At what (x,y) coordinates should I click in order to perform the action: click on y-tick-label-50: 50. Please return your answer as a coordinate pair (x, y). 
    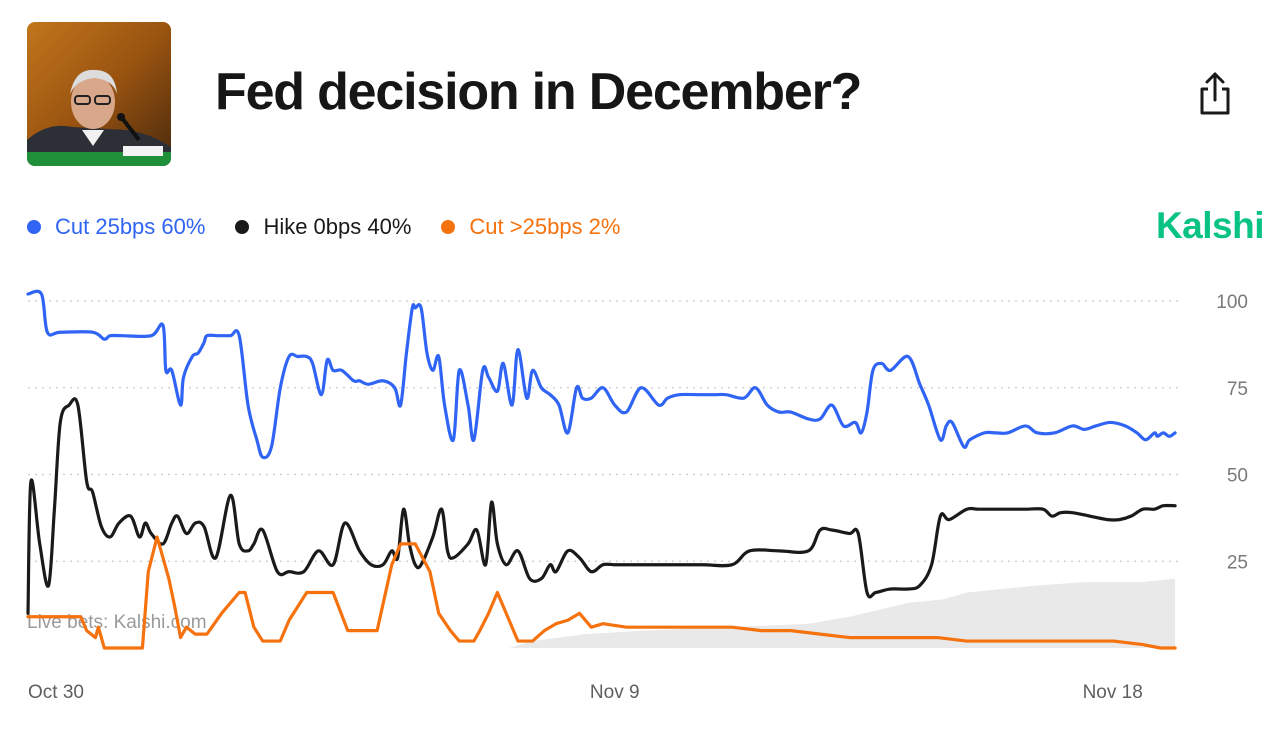
    Looking at the image, I should click on (1237, 476).